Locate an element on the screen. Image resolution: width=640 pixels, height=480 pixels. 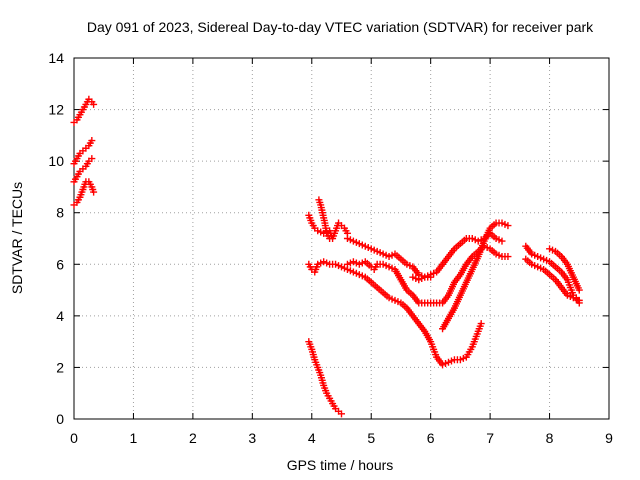
x-tick-label: 7 is located at coordinates (490, 438).